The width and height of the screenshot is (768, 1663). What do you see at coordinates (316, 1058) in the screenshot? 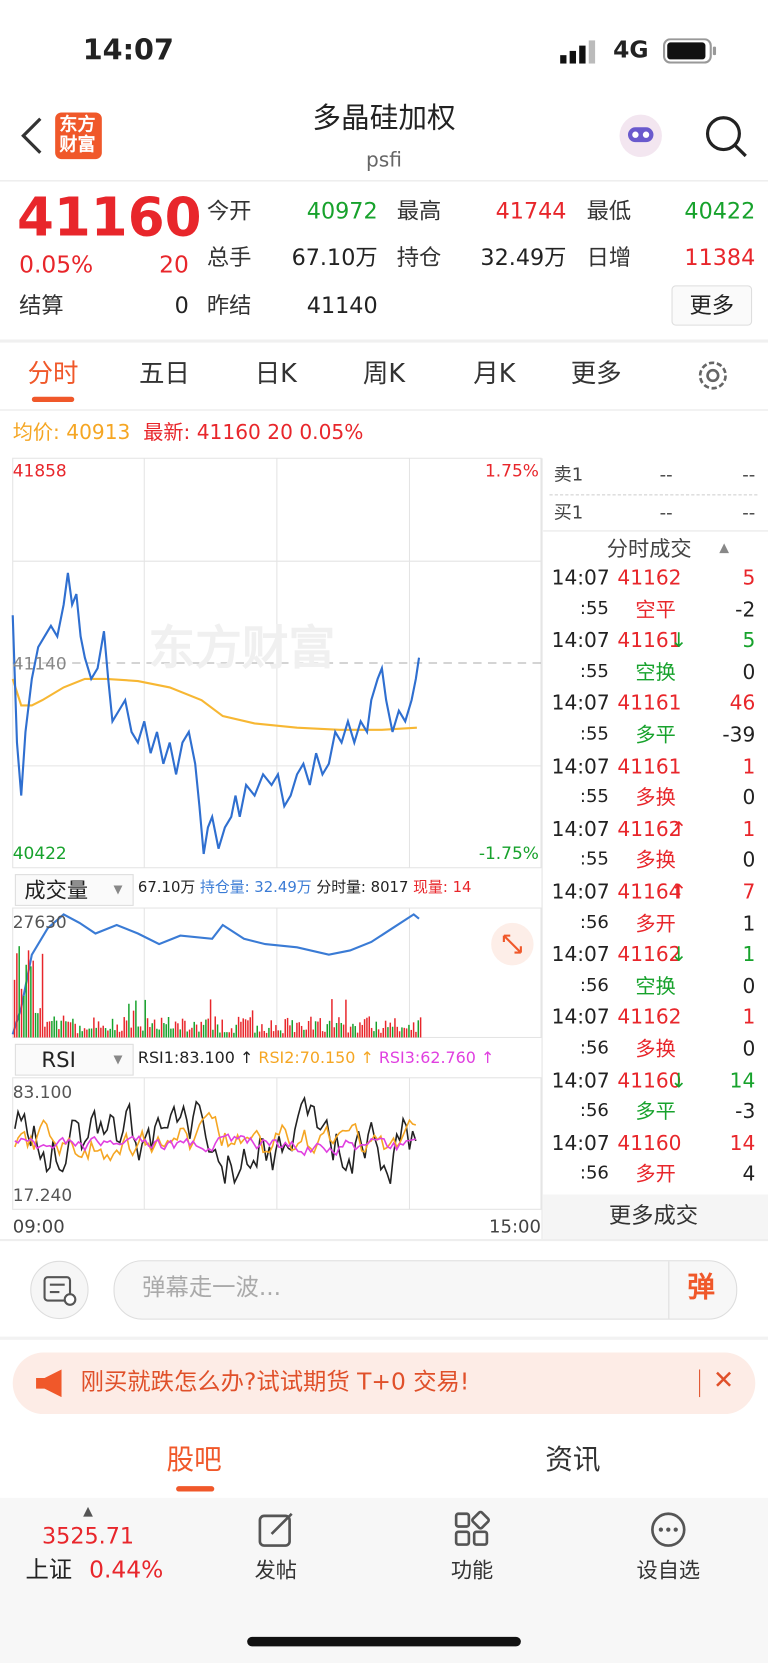
I see `rsi2: RSI2:70.150 ↑` at bounding box center [316, 1058].